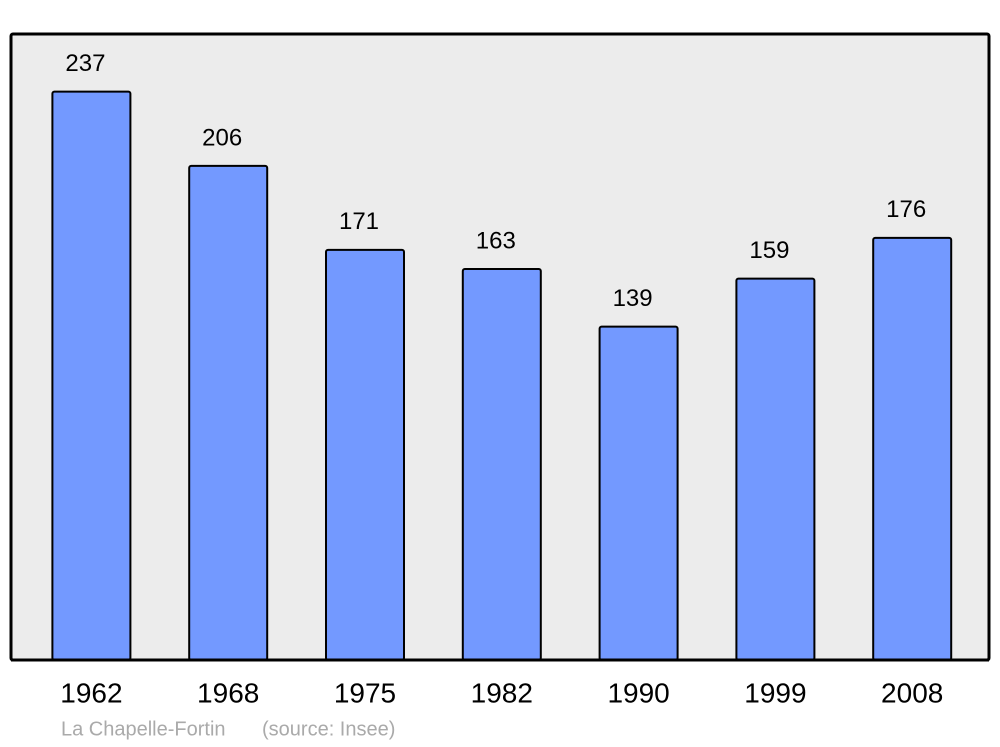  Describe the element at coordinates (502, 692) in the screenshot. I see `x-tick-label: 1982` at that location.